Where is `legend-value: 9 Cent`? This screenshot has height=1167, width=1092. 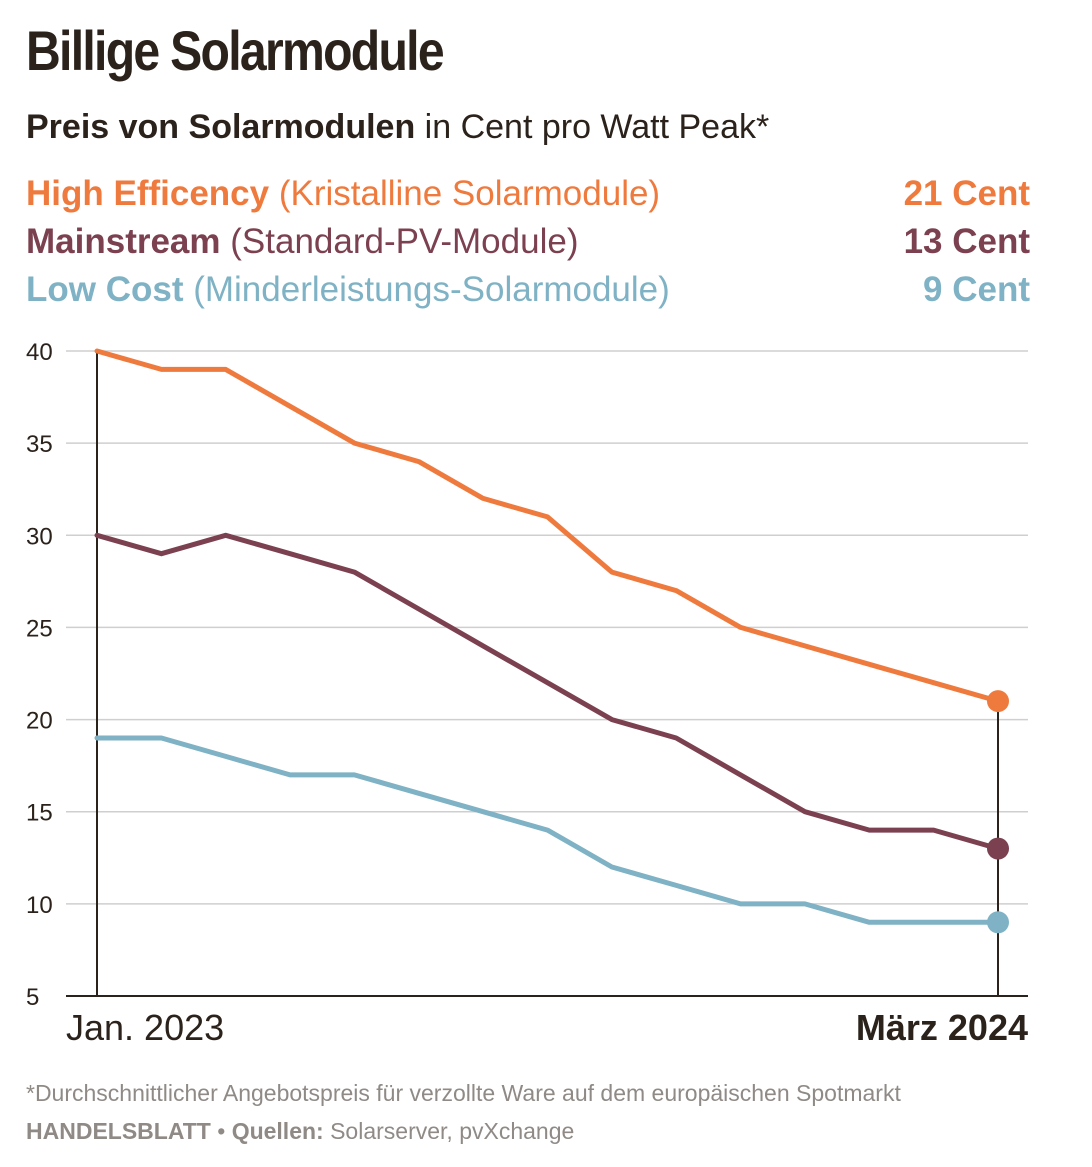 legend-value: 9 Cent is located at coordinates (976, 289).